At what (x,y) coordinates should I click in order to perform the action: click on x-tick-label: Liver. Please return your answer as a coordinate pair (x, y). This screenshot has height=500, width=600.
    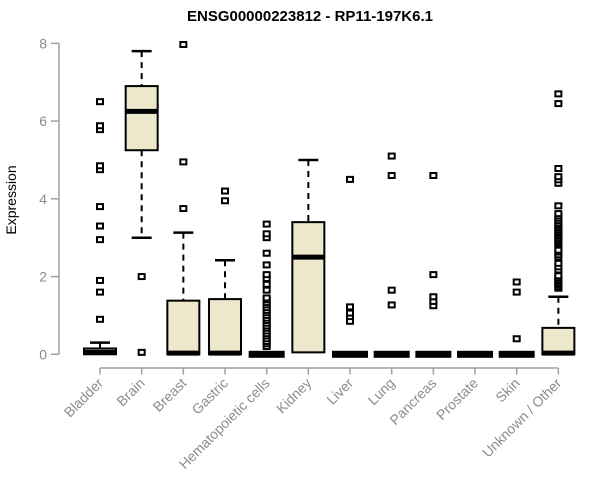
    Looking at the image, I should click on (339, 391).